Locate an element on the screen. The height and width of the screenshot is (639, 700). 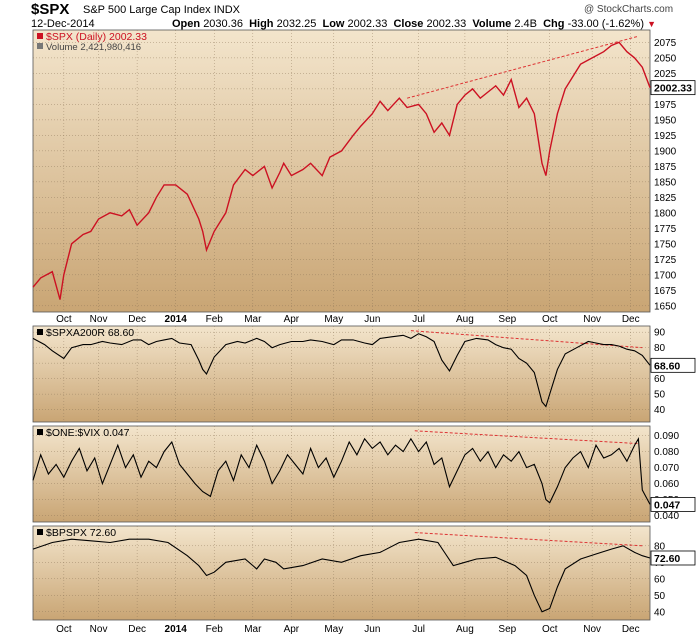
panel-4-legend-title: $BPSPX 72.60 is located at coordinates (81, 533).